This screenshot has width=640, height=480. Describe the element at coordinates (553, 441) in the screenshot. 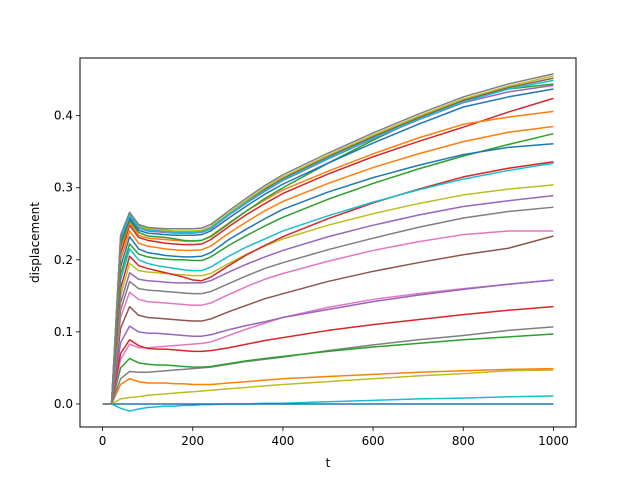

I see `x-tick-label: 1000` at that location.